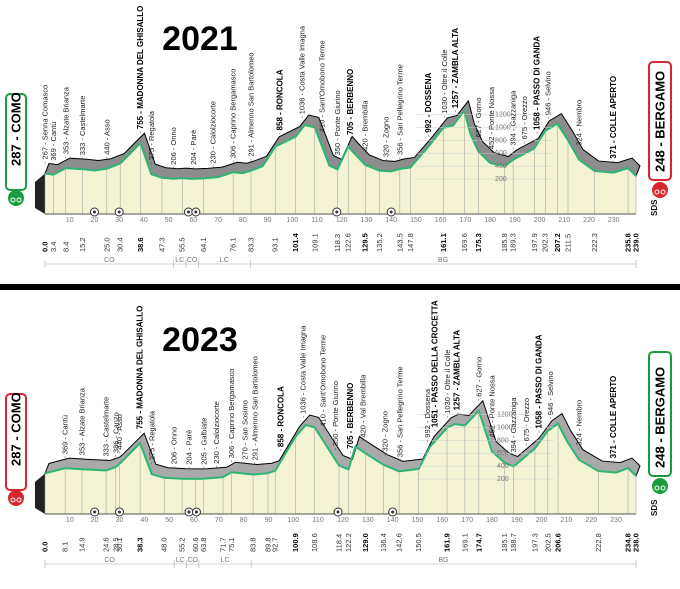  I want to click on profile-left-wall, so click(40, 493).